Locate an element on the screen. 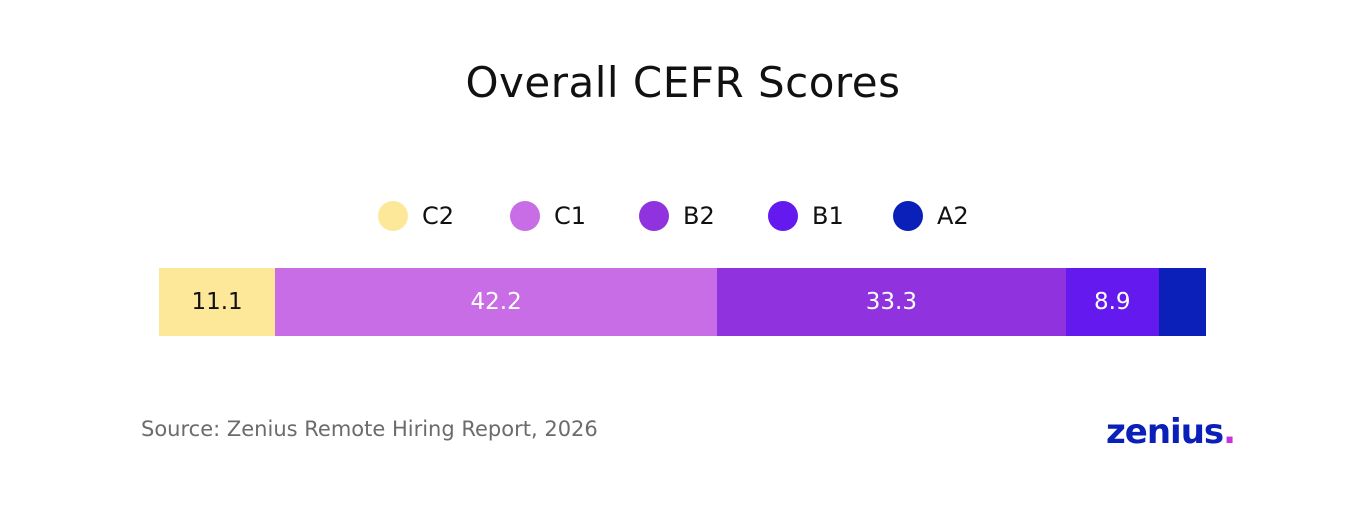 The height and width of the screenshot is (508, 1366). legend-item-a2: A2 is located at coordinates (931, 216).